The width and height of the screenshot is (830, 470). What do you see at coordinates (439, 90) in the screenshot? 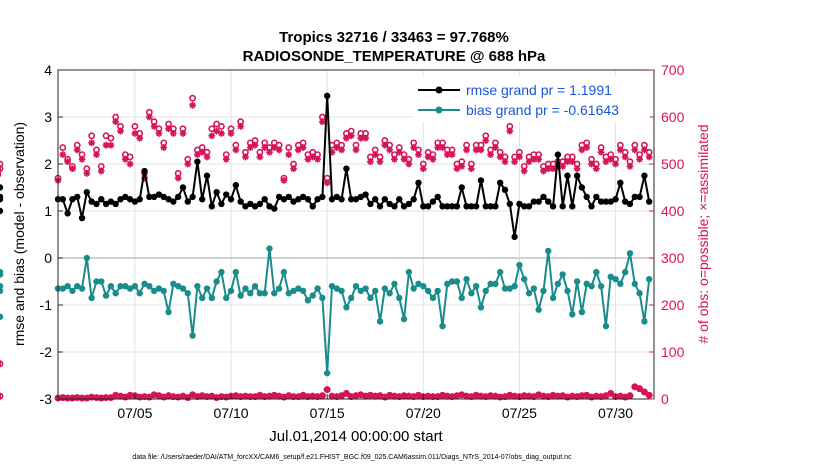
I see `legend-rmse-marker` at bounding box center [439, 90].